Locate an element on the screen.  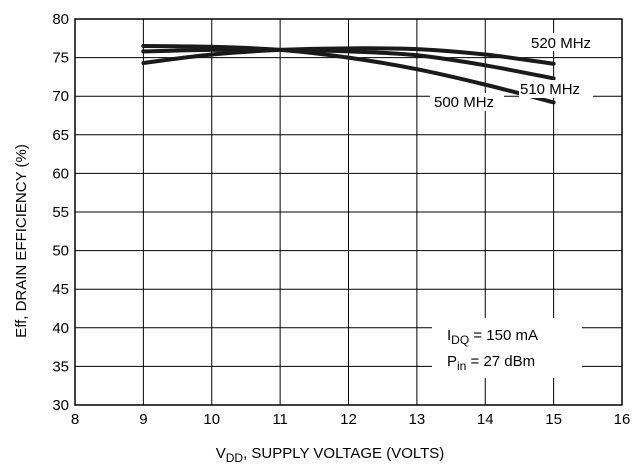
y-tick-label: 35 is located at coordinates (60, 366).